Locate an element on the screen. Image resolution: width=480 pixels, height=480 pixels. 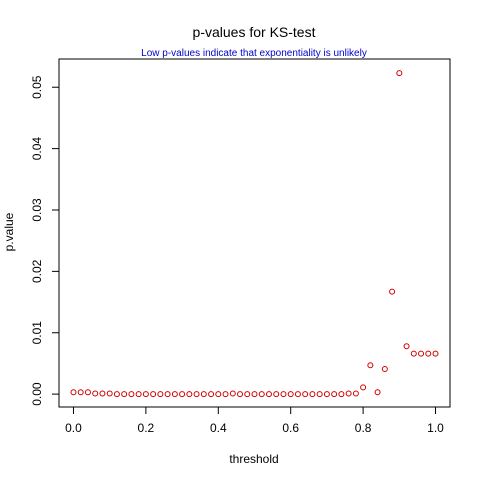
x-axis: 0.0 0.2 0.4 0.6 0.8 1.0 is located at coordinates (254, 421).